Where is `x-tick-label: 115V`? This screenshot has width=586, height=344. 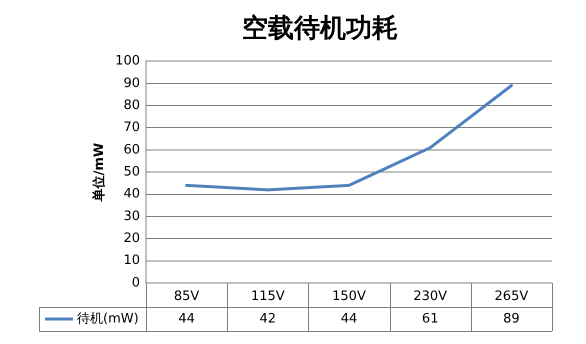 x-tick-label: 115V is located at coordinates (267, 296).